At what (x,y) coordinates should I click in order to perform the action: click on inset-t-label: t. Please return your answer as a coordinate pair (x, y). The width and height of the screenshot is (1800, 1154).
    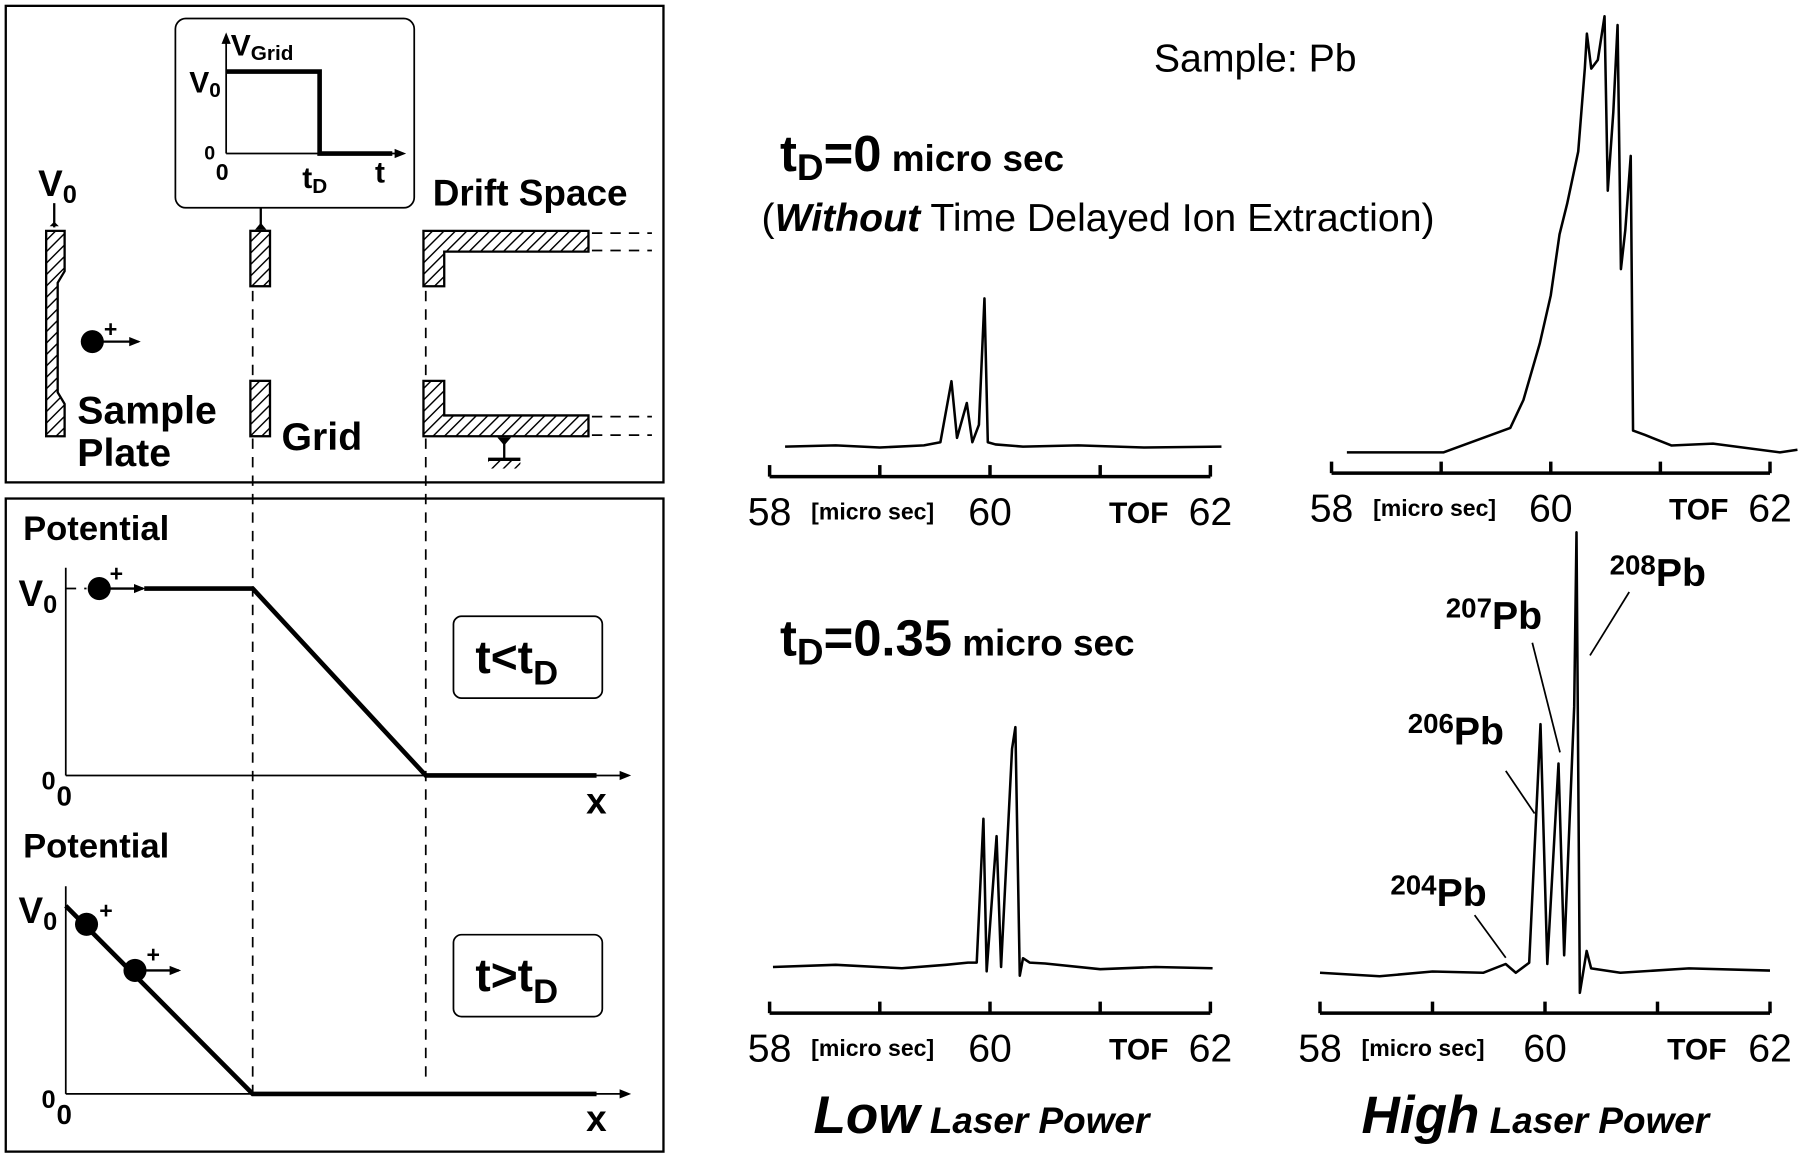
    Looking at the image, I should click on (380, 172).